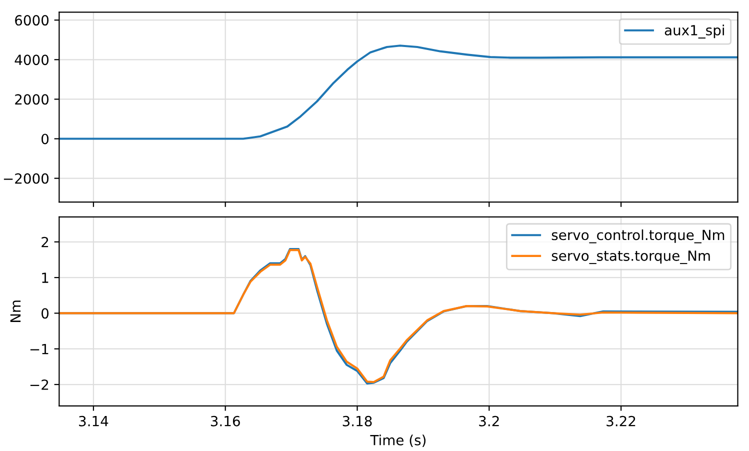 This screenshot has height=451, width=749. I want to click on x-tick-label: 3.16, so click(225, 421).